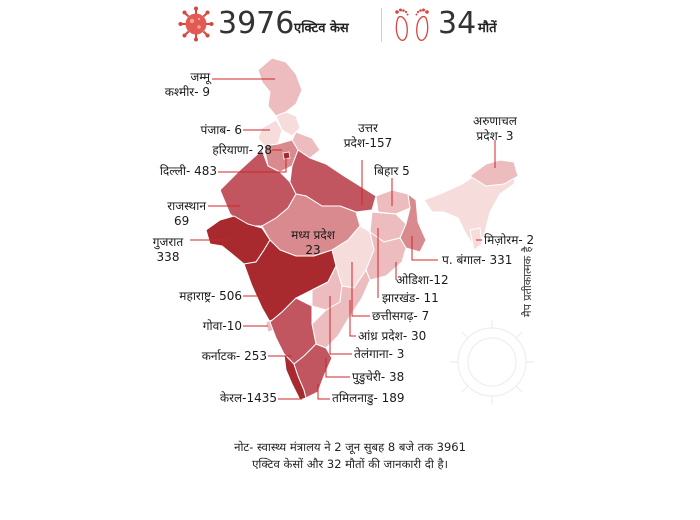  What do you see at coordinates (350, 24) in the screenshot?
I see `summary-header: 3976 एक्टिव केस 34 मौतें` at bounding box center [350, 24].